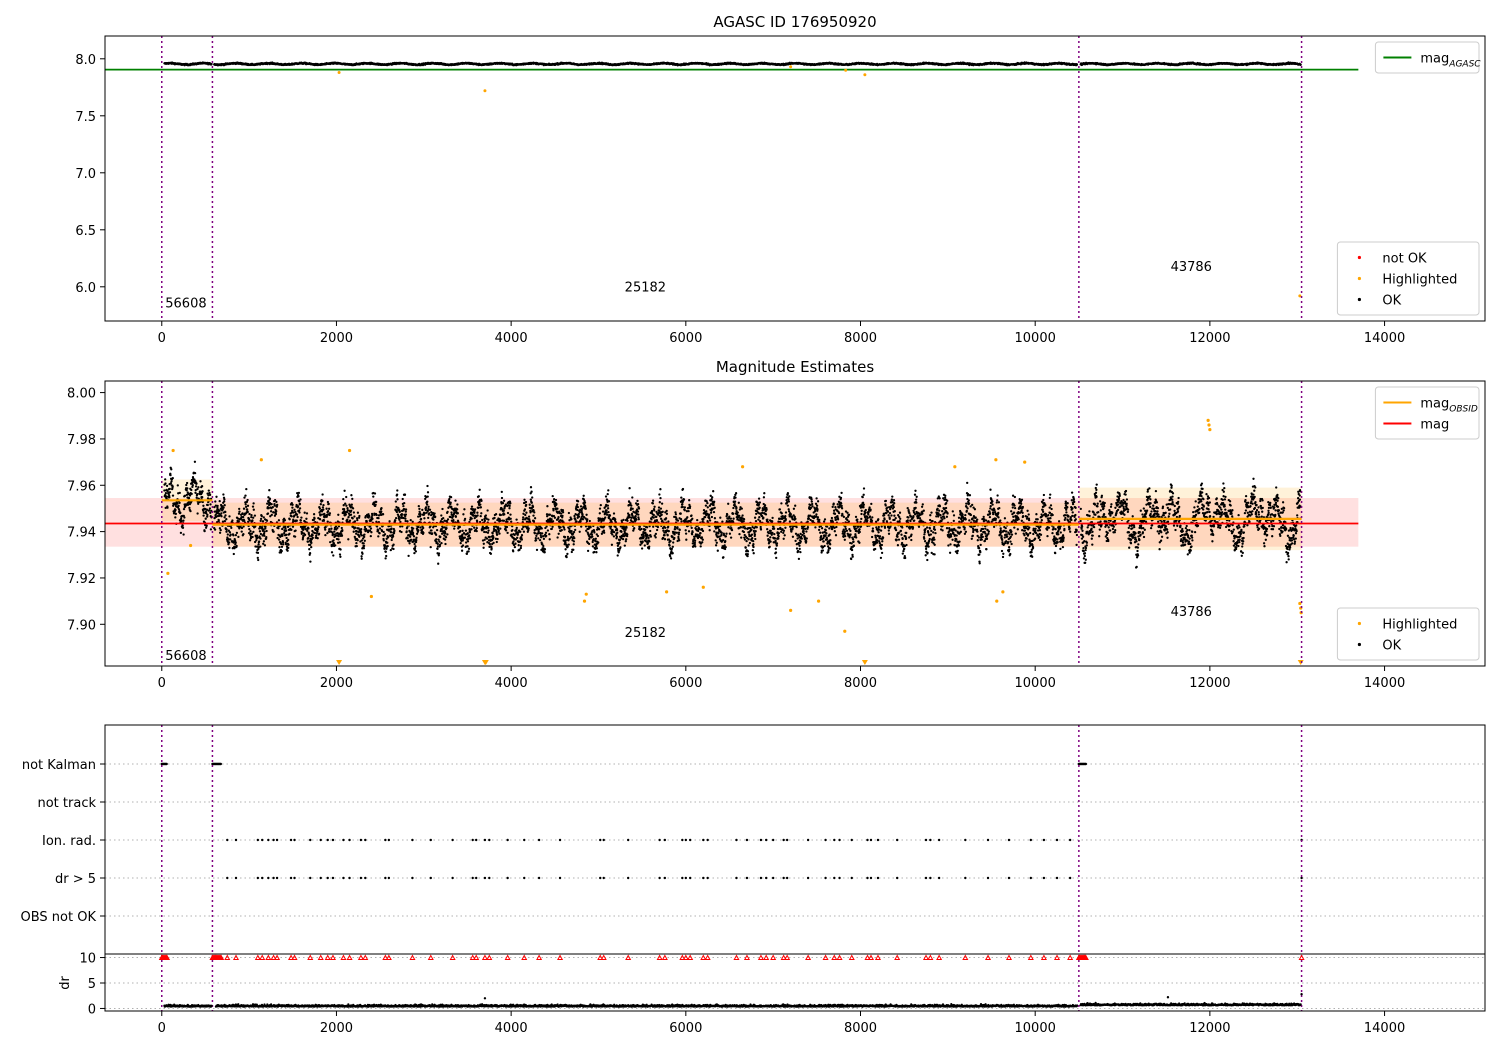  I want to click on chart-title: AGASC ID 176950920, so click(794, 22).